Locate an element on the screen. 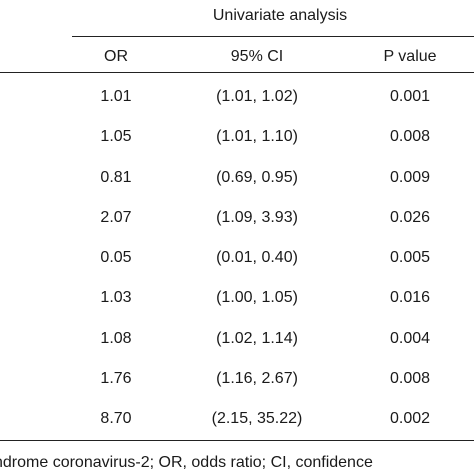  column-header-p-value: P value is located at coordinates (410, 56).